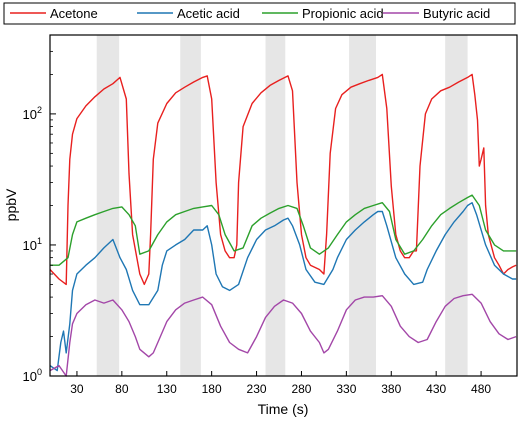  I want to click on y-tick-label-100: 10², so click(32, 113).